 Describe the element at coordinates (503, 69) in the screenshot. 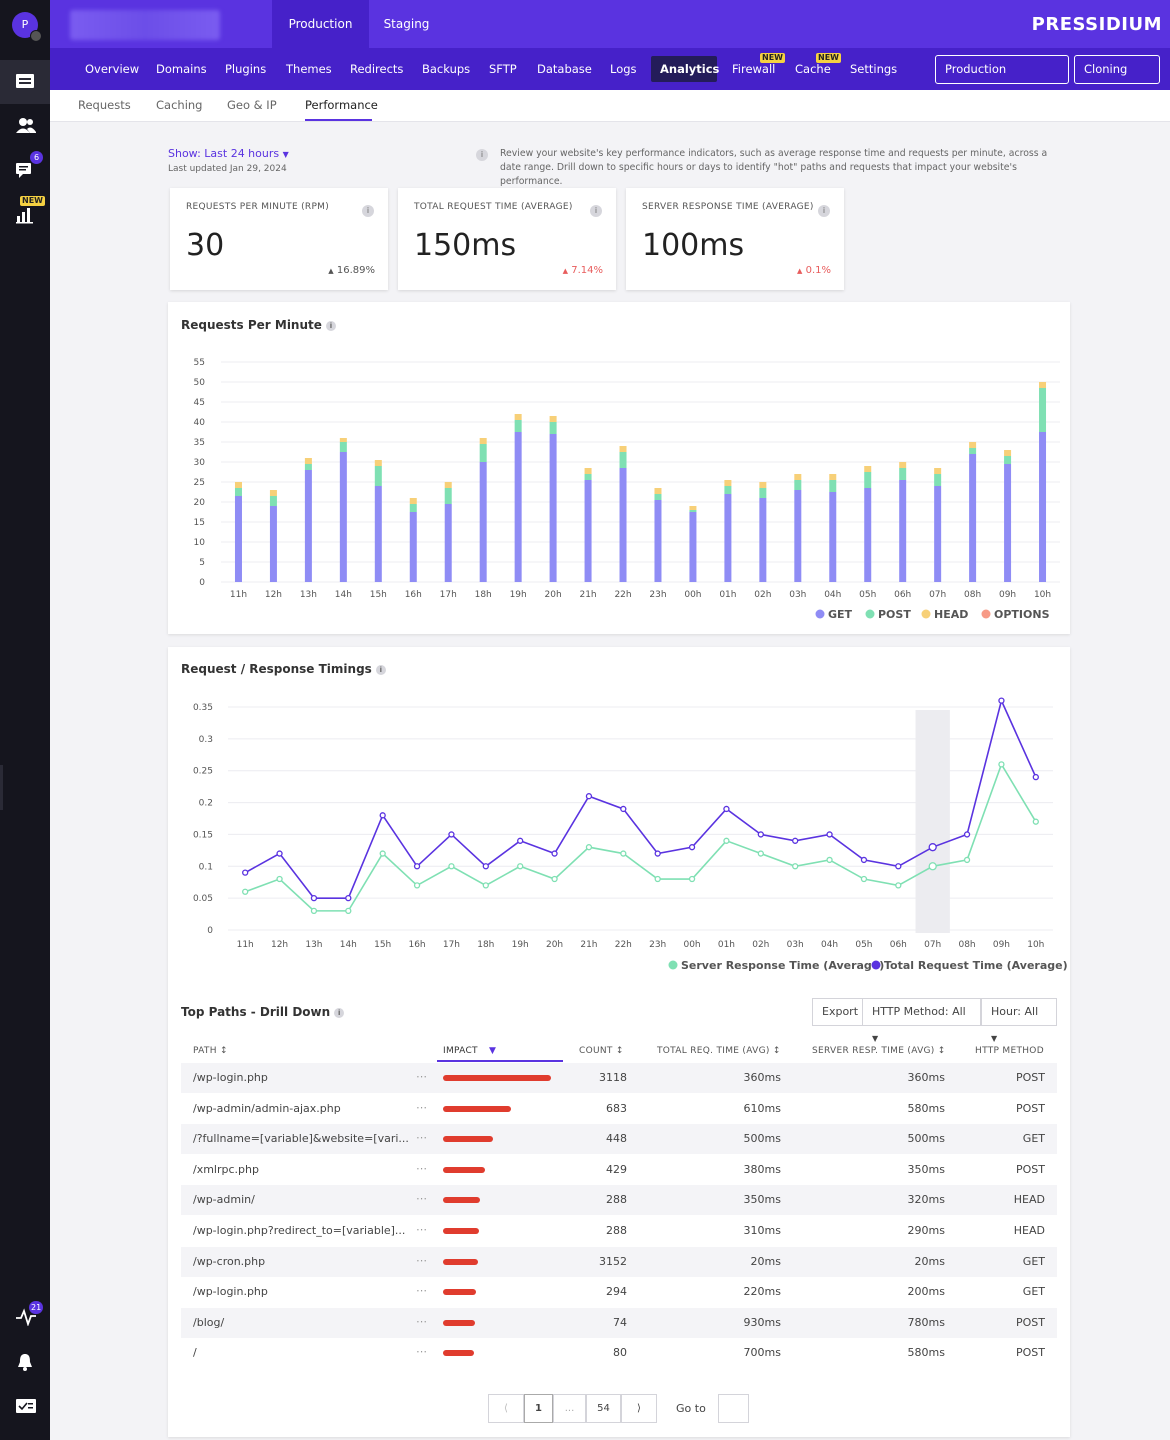

I see `nav-sftp: SFTP` at that location.